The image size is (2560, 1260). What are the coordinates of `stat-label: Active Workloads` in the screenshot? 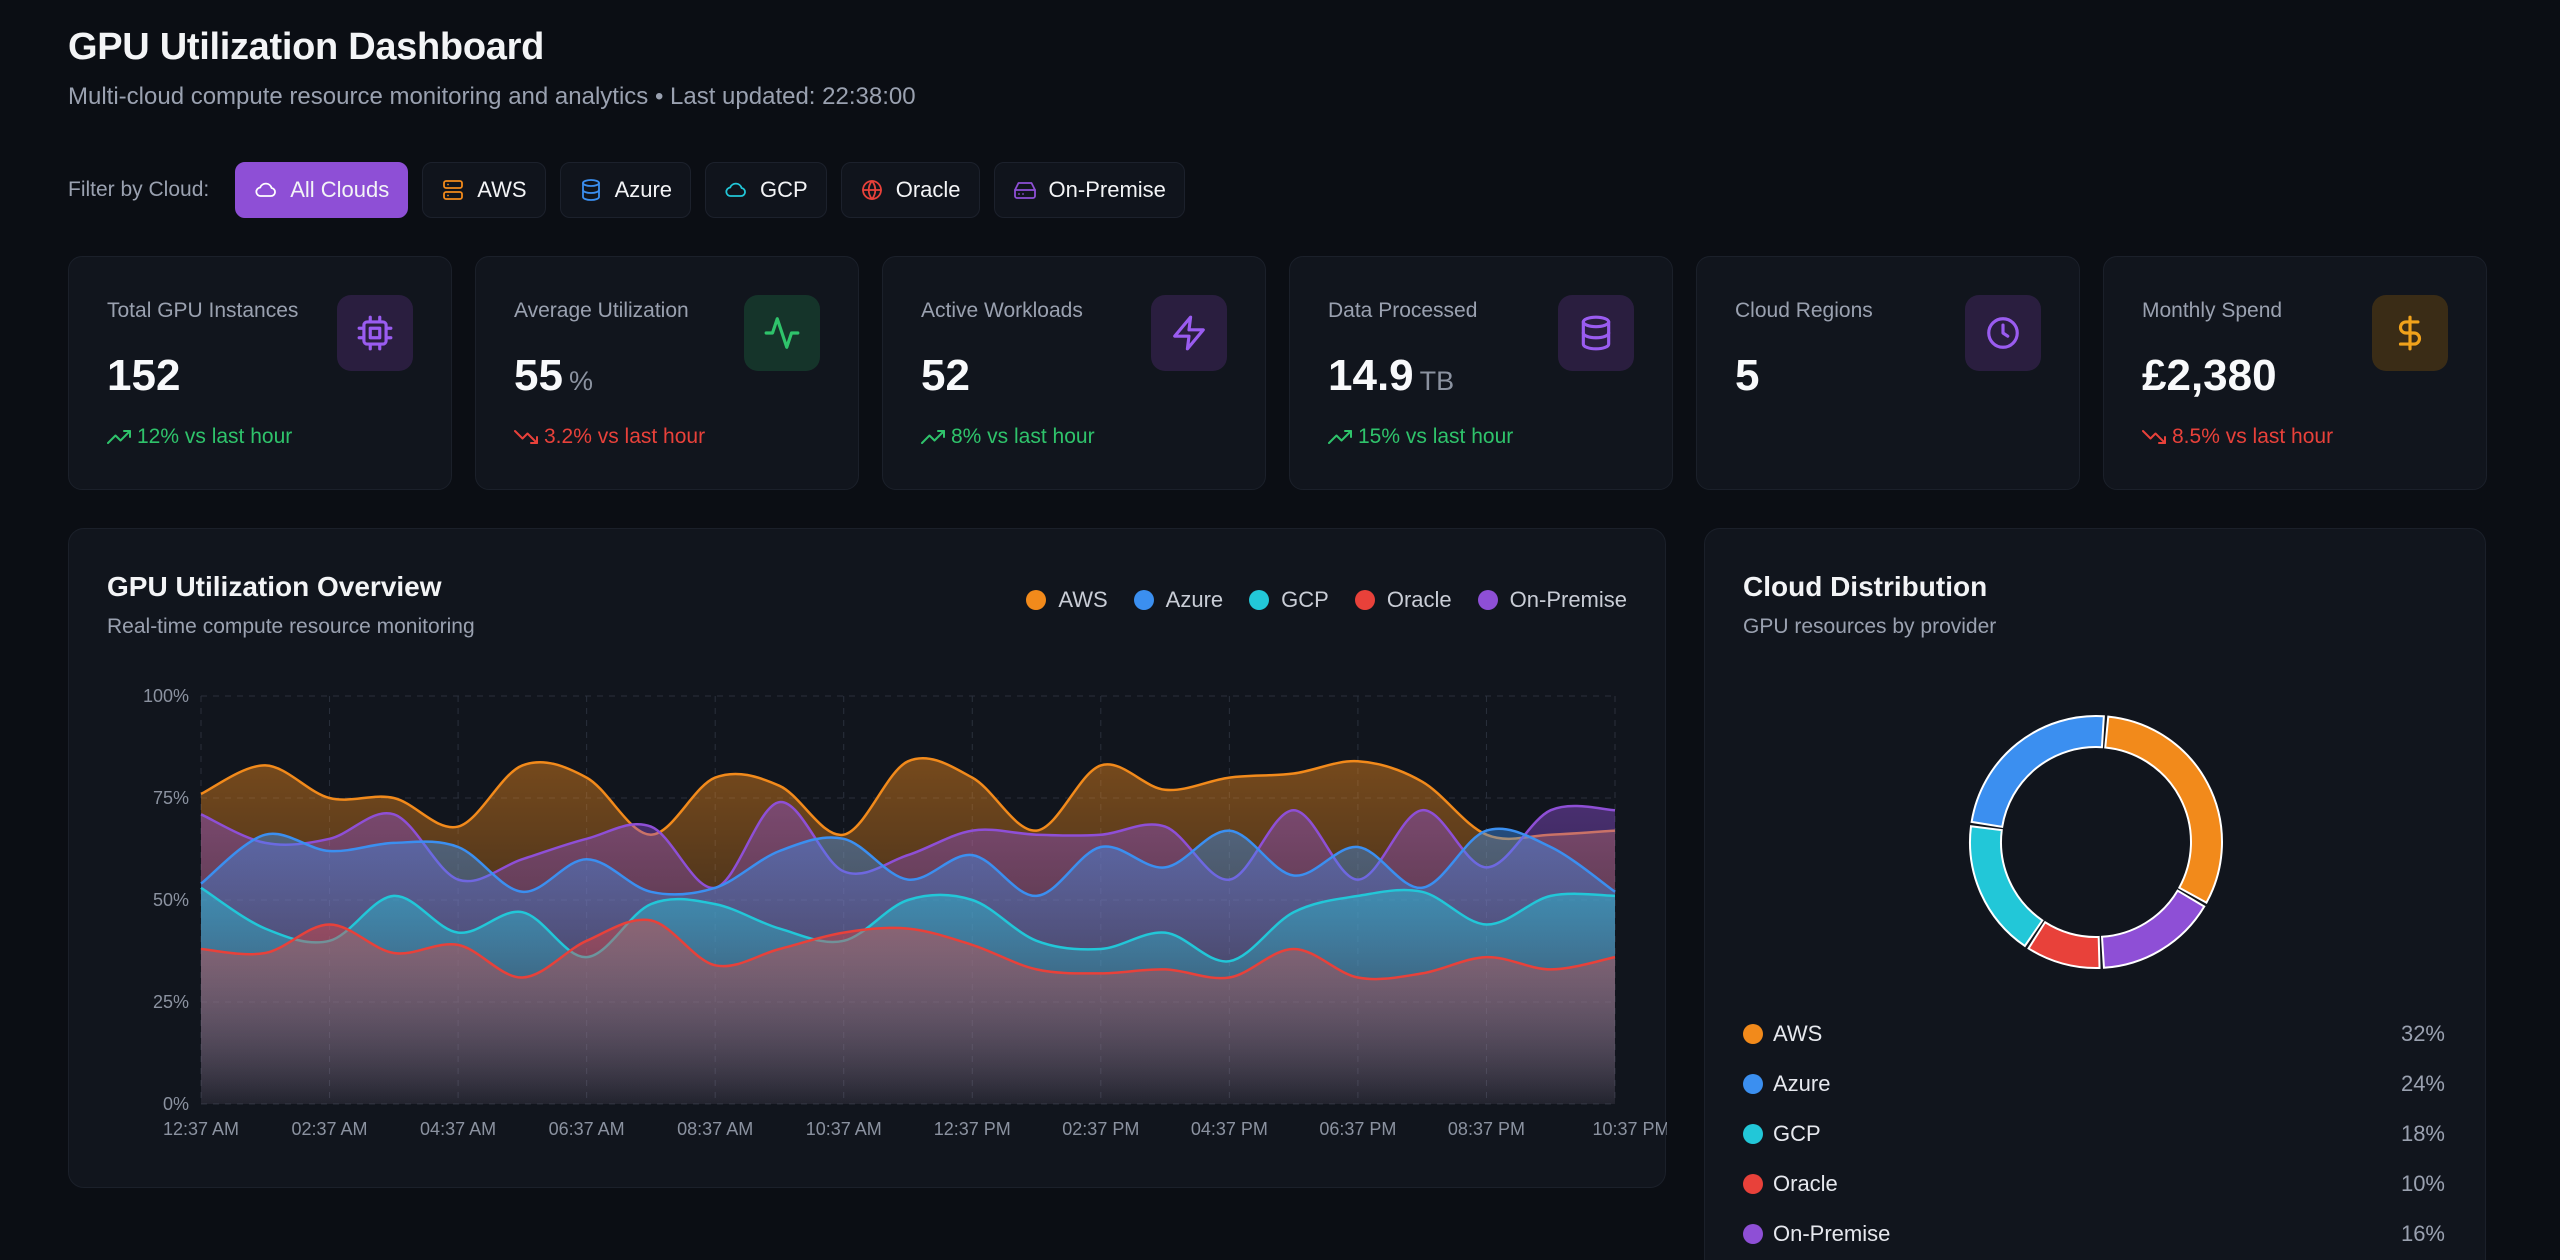 It's located at (1002, 310).